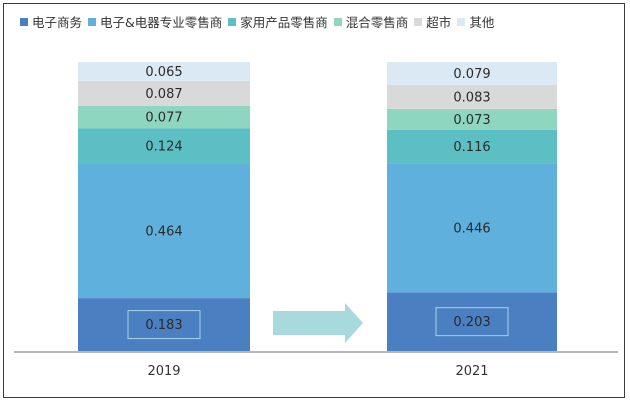 The height and width of the screenshot is (403, 630). Describe the element at coordinates (163, 371) in the screenshot. I see `x-tick-label: 2019` at that location.